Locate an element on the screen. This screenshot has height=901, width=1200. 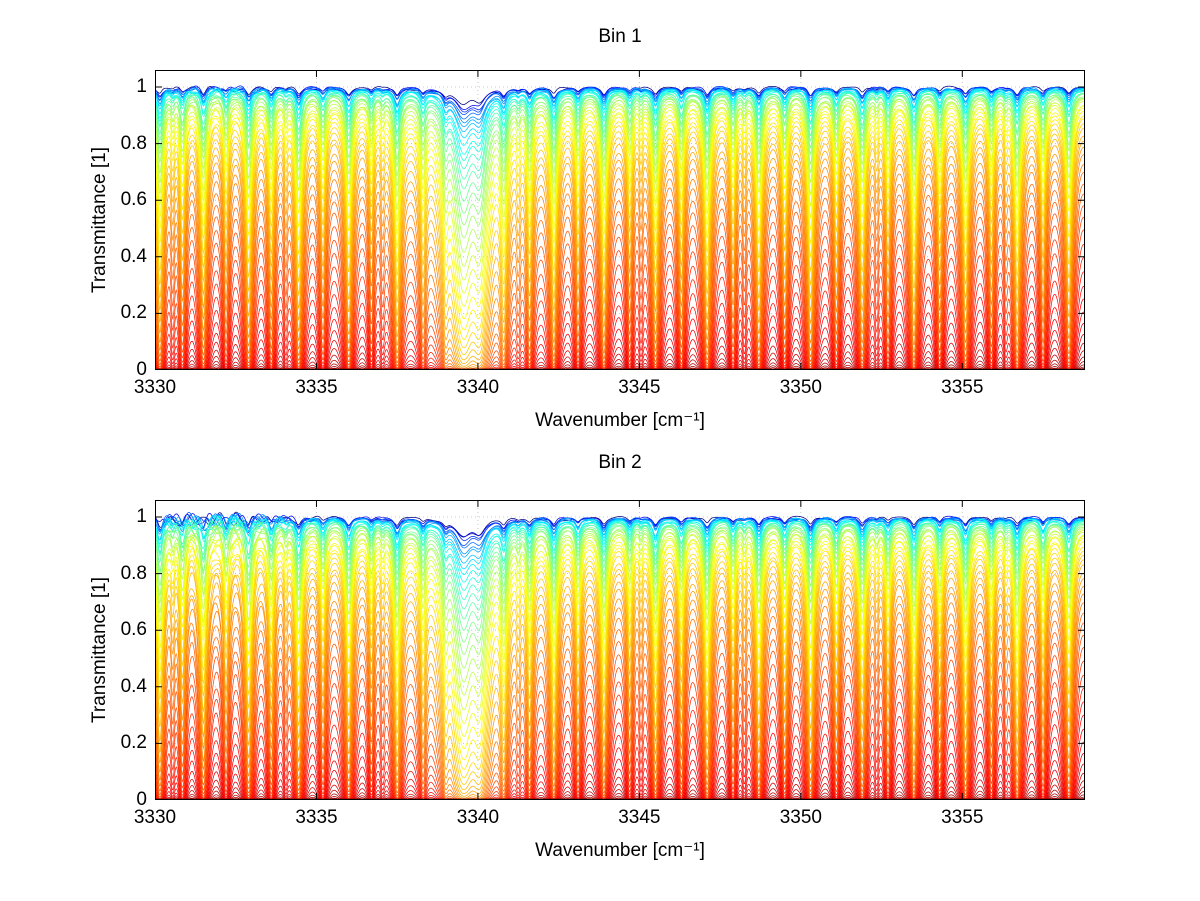
x-axis-label-bin1: Wavenumber [cm⁻¹] is located at coordinates (620, 420).